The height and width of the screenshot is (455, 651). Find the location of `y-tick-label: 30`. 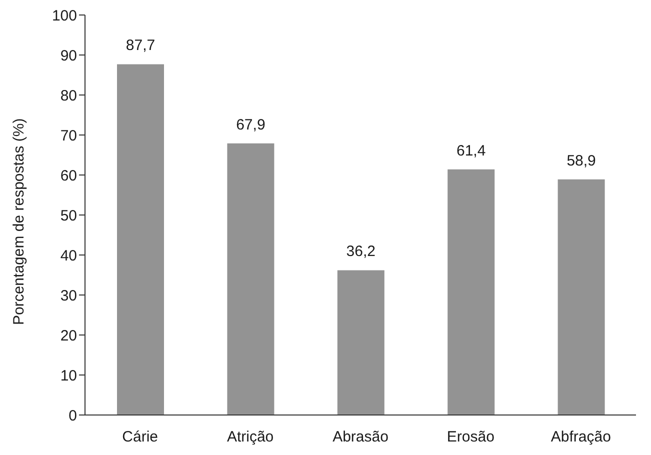

y-tick-label: 30 is located at coordinates (68, 295).